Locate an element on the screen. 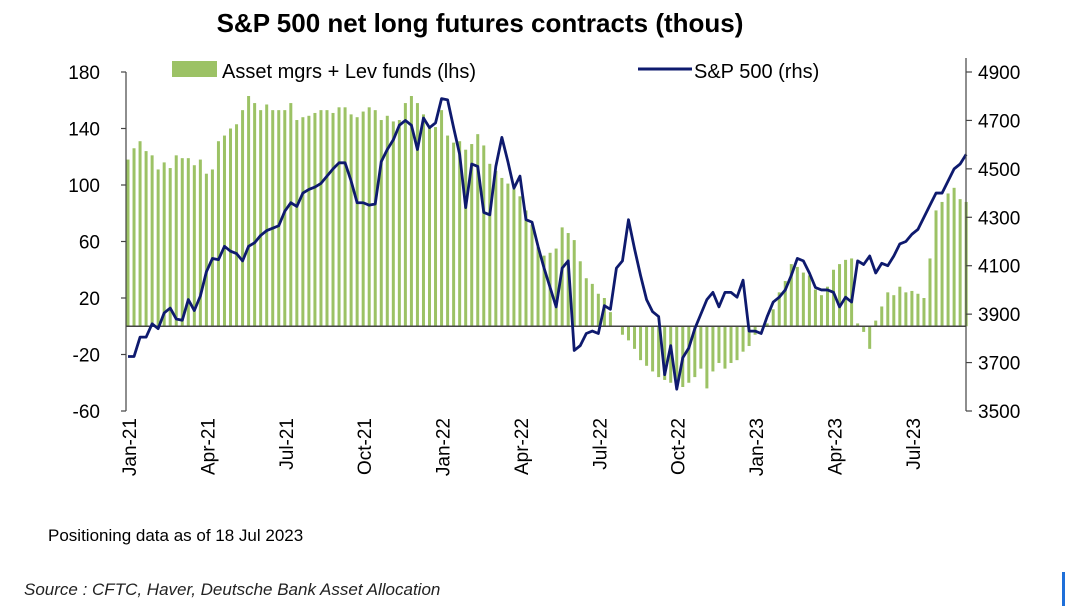 The height and width of the screenshot is (614, 1070). x-axis-tick-label: Jan-23 is located at coordinates (757, 447).